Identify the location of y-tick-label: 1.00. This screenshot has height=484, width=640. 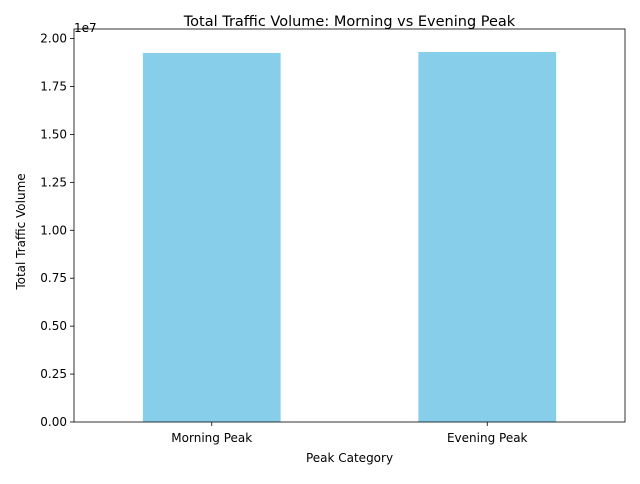
(53, 230).